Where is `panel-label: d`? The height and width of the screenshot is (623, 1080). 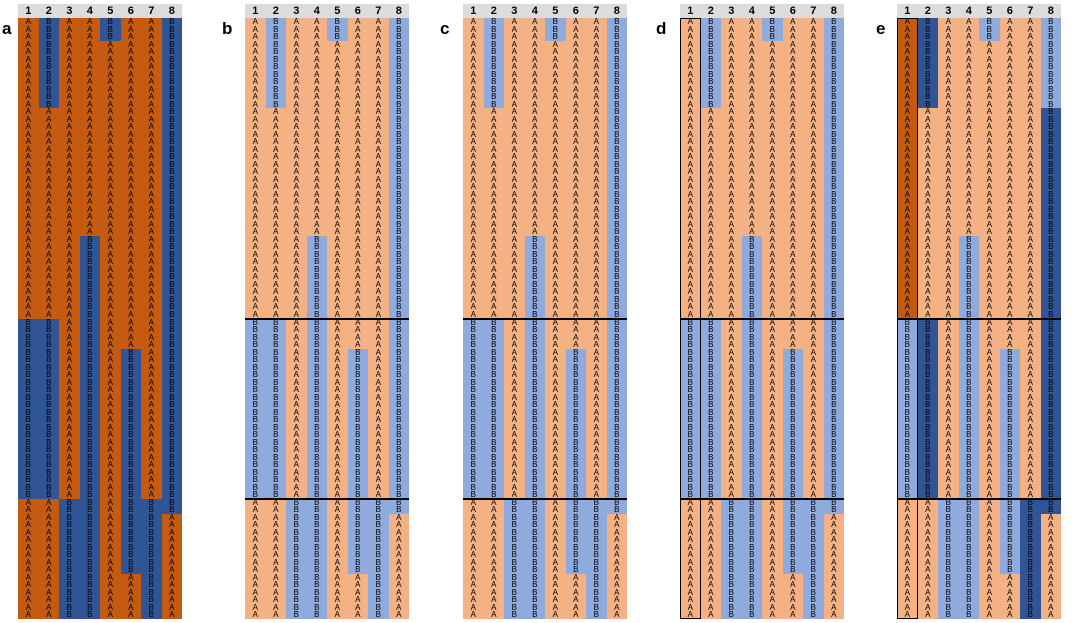
panel-label: d is located at coordinates (661, 28).